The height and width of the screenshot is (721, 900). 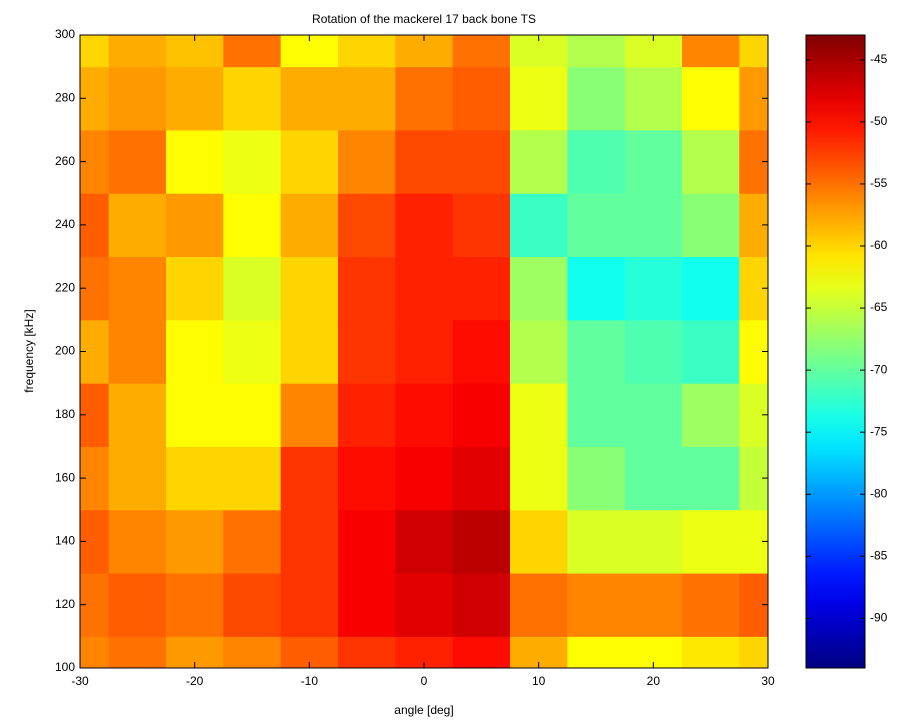 What do you see at coordinates (879, 183) in the screenshot?
I see `colorbar-tick-label: -55` at bounding box center [879, 183].